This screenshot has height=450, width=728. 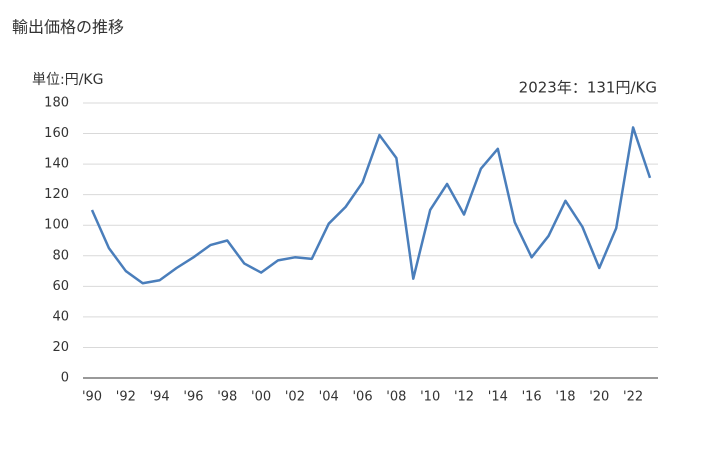 What do you see at coordinates (430, 397) in the screenshot?
I see `x-tick-label: '10` at bounding box center [430, 397].